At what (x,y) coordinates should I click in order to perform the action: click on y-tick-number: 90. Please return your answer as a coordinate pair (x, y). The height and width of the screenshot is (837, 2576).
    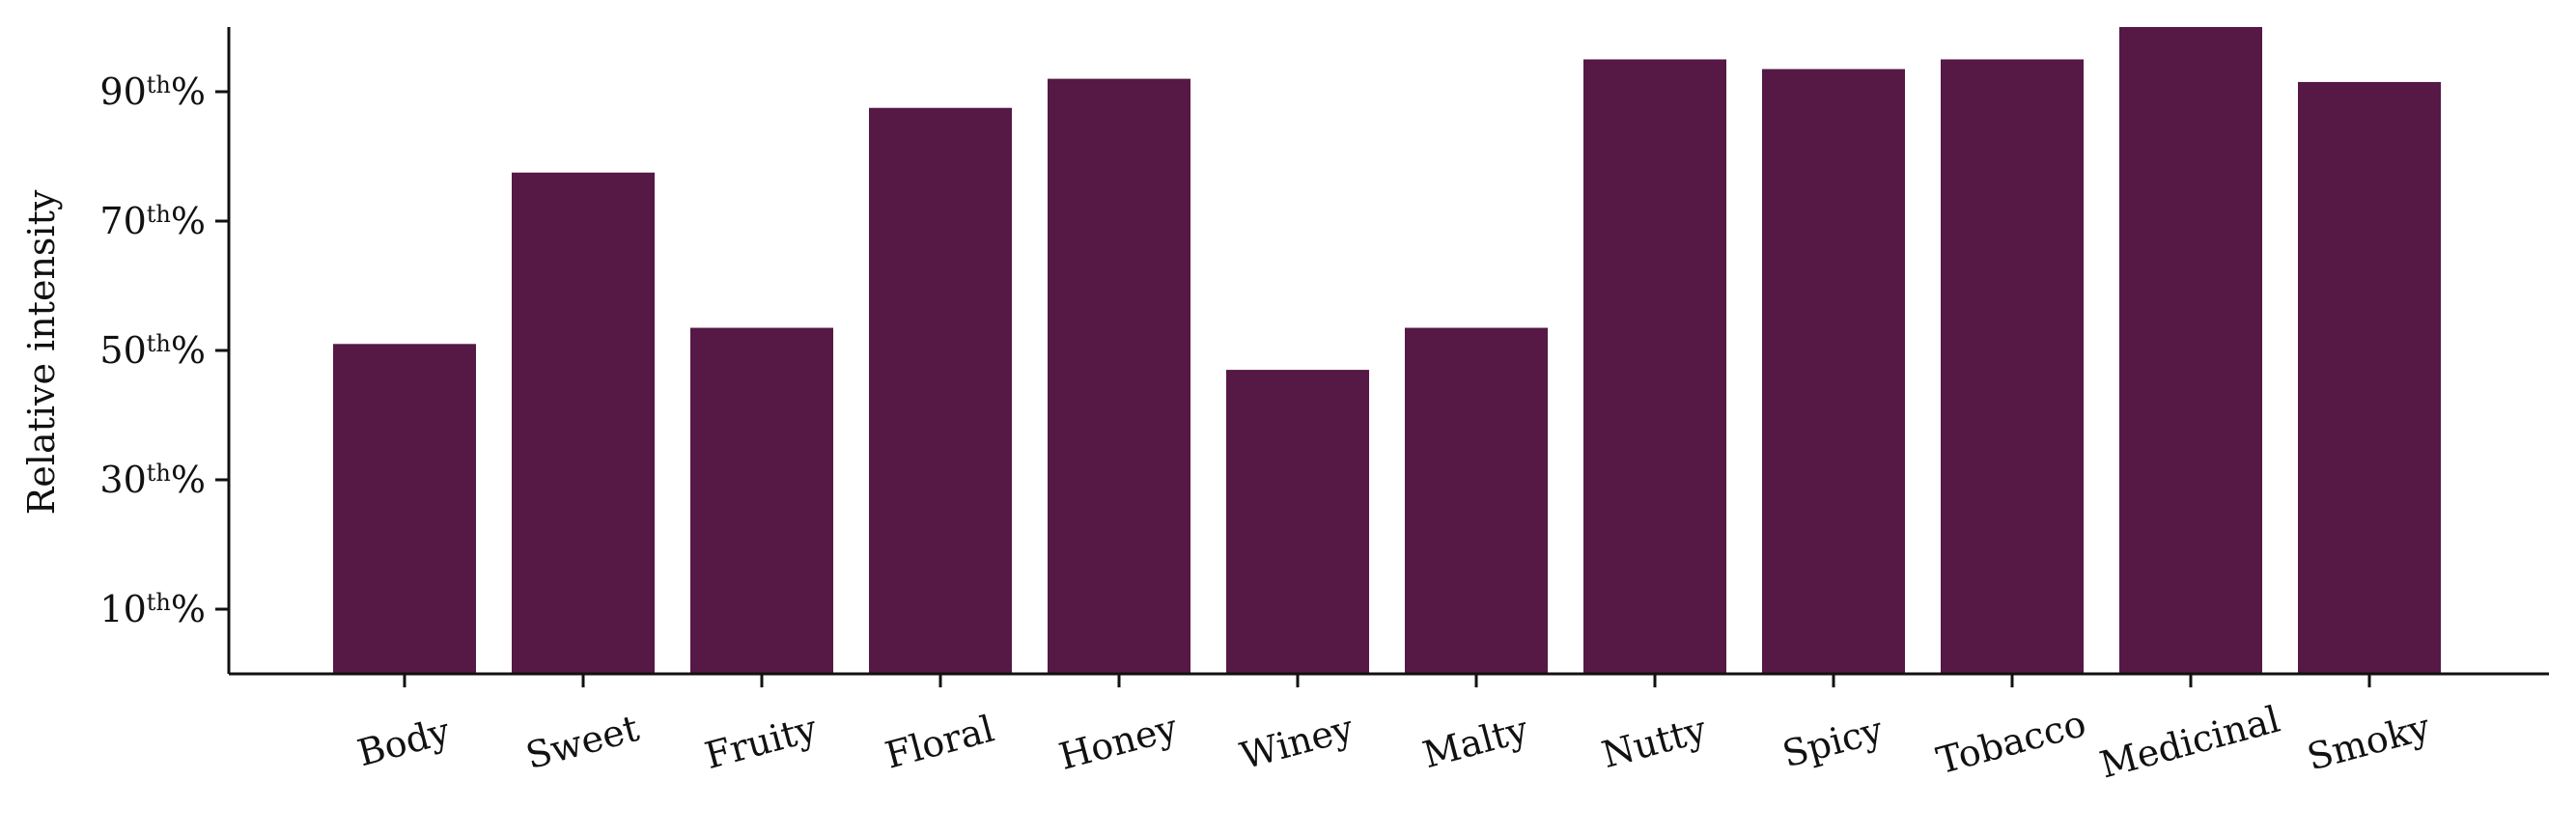
    Looking at the image, I should click on (123, 91).